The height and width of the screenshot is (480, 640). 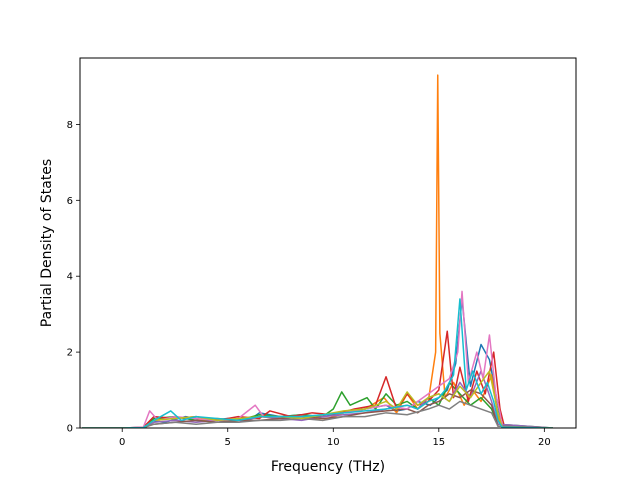 What do you see at coordinates (70, 201) in the screenshot?
I see `y-tick-label: 6` at bounding box center [70, 201].